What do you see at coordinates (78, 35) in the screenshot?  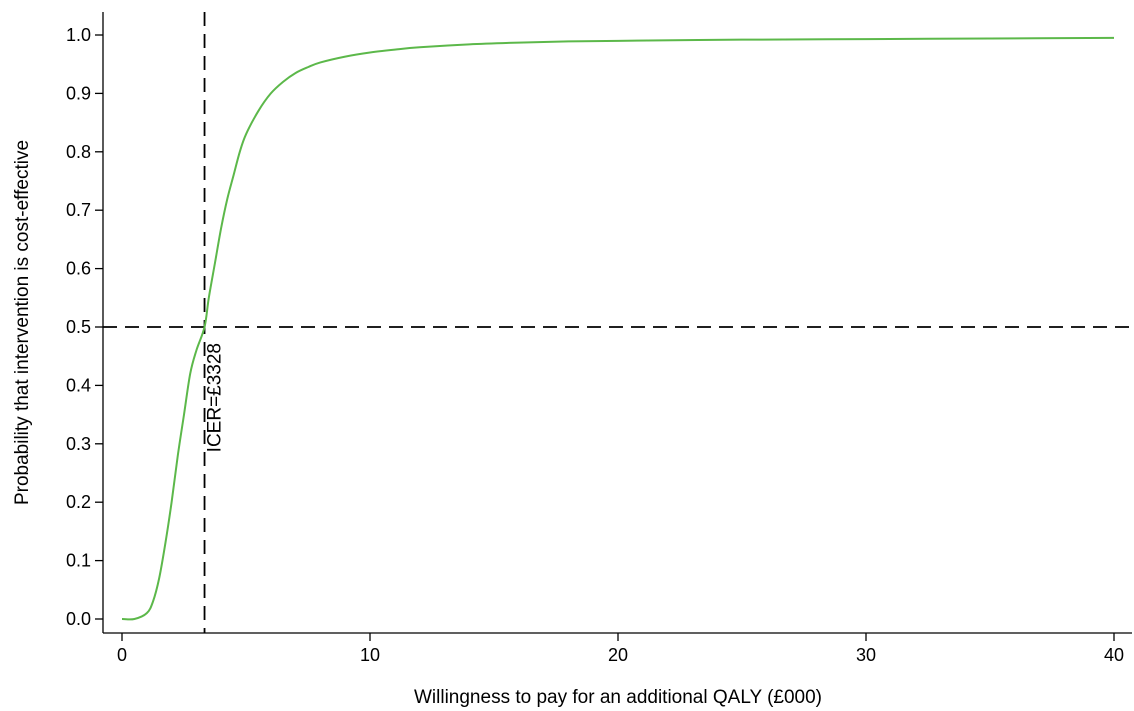 I see `y-tick-label: 1.0` at bounding box center [78, 35].